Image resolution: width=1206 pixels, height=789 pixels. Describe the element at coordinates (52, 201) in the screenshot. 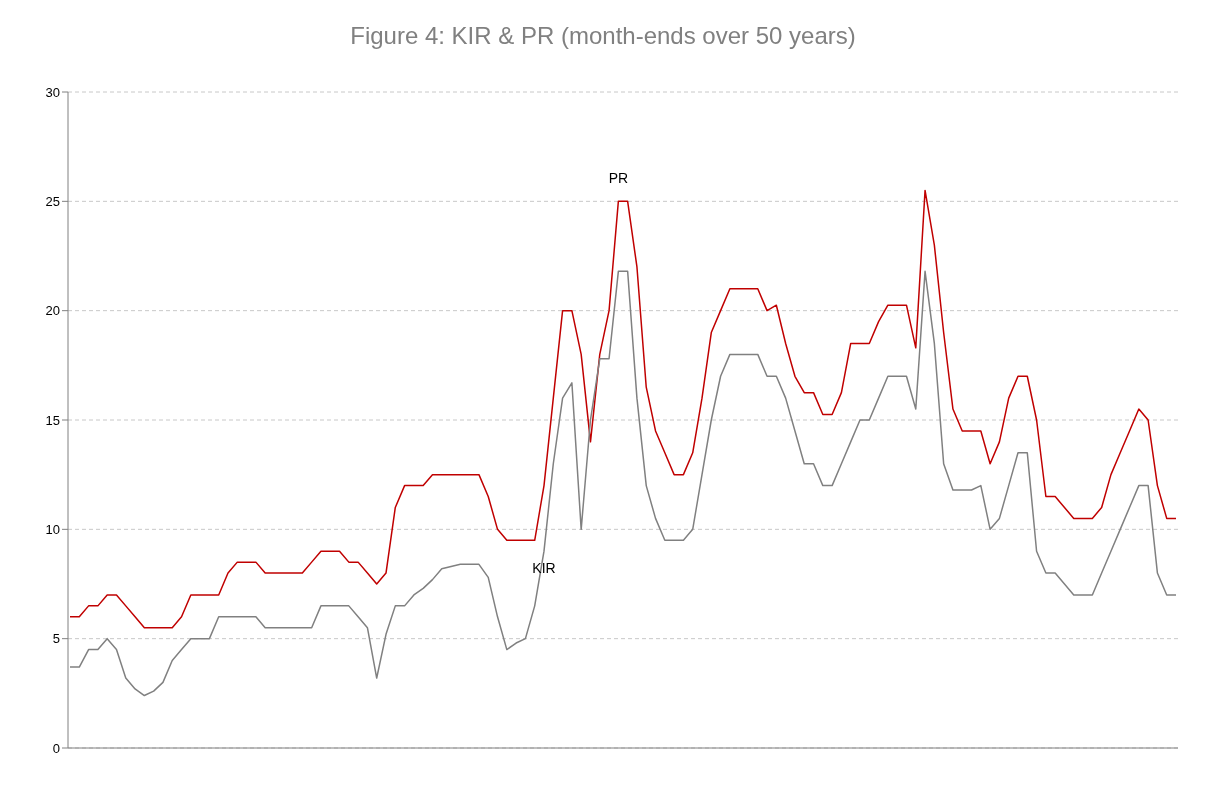

I see `y-tick-label: 25` at that location.